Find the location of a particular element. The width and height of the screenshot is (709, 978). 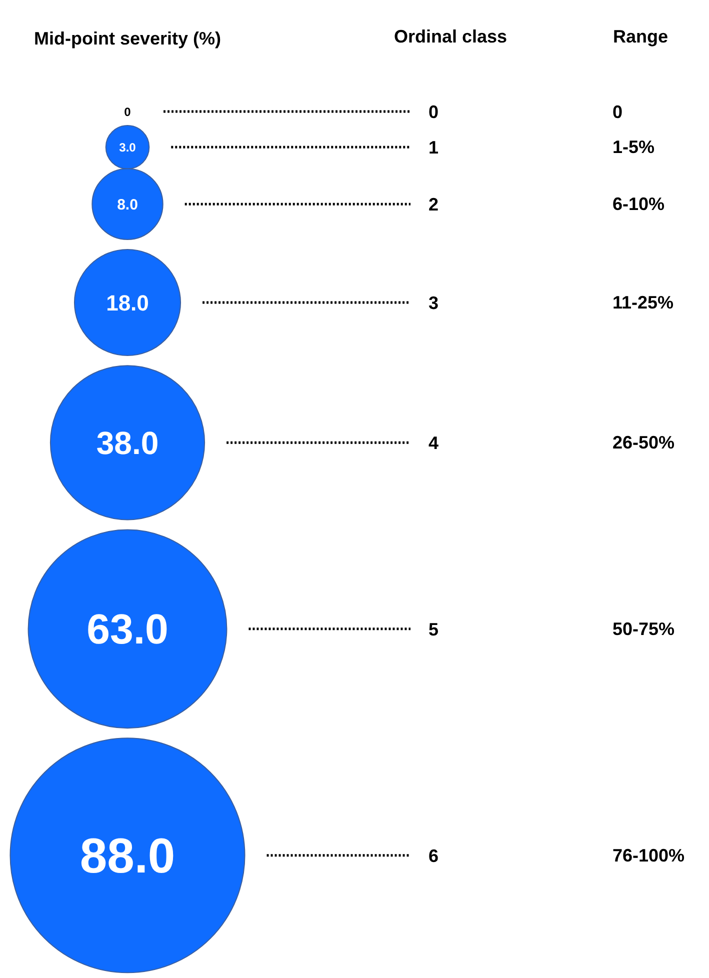

data-label: 18.0 is located at coordinates (127, 303).